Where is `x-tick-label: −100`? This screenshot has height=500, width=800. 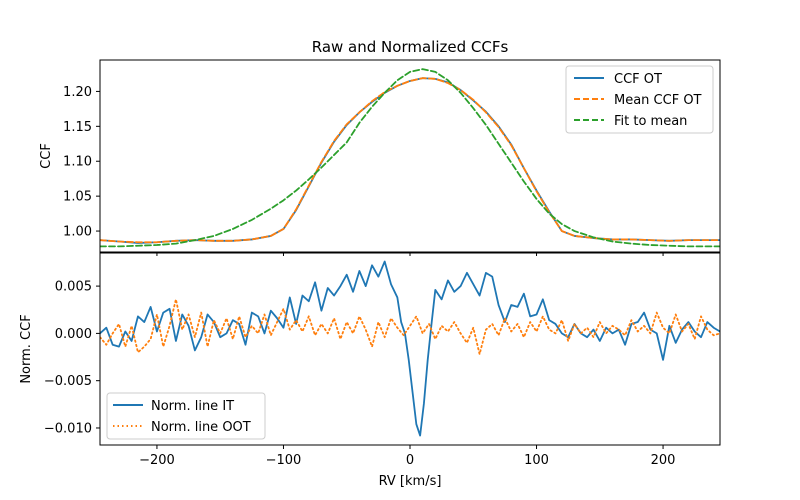
x-tick-label: −100 is located at coordinates (284, 460).